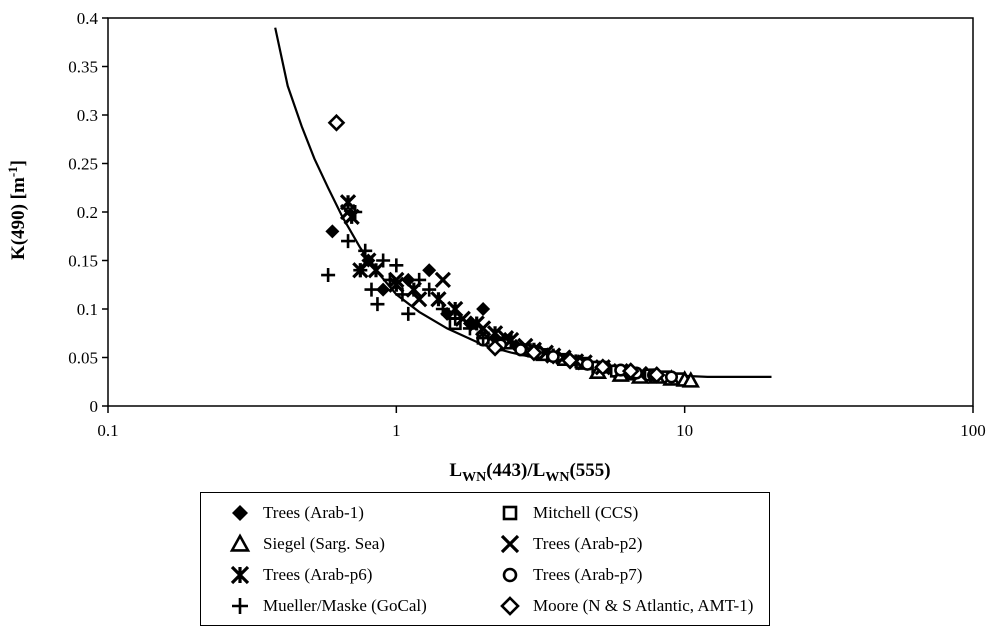  What do you see at coordinates (644, 574) in the screenshot?
I see `legend-item: Trees (Arab-p7)` at bounding box center [644, 574].